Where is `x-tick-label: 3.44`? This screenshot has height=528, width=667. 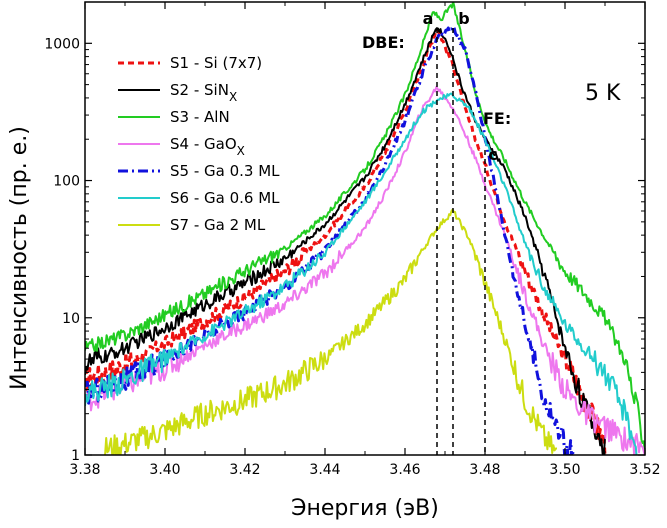
x-tick-label: 3.44 is located at coordinates (324, 470).